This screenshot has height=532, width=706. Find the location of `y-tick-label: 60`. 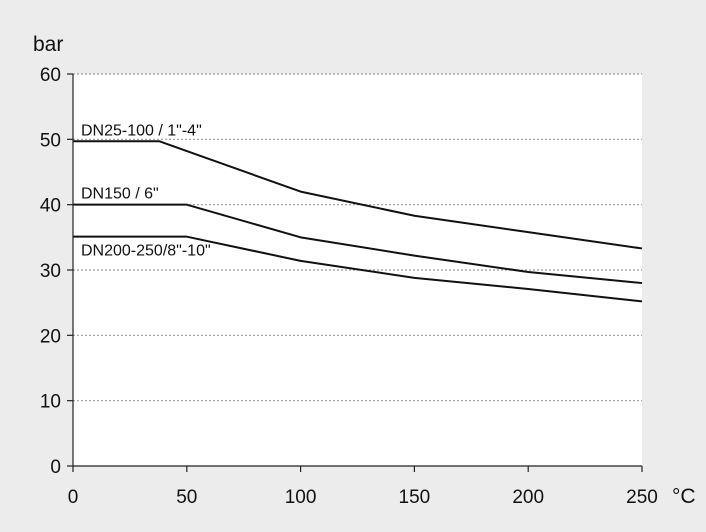

y-tick-label: 60 is located at coordinates (50, 75).